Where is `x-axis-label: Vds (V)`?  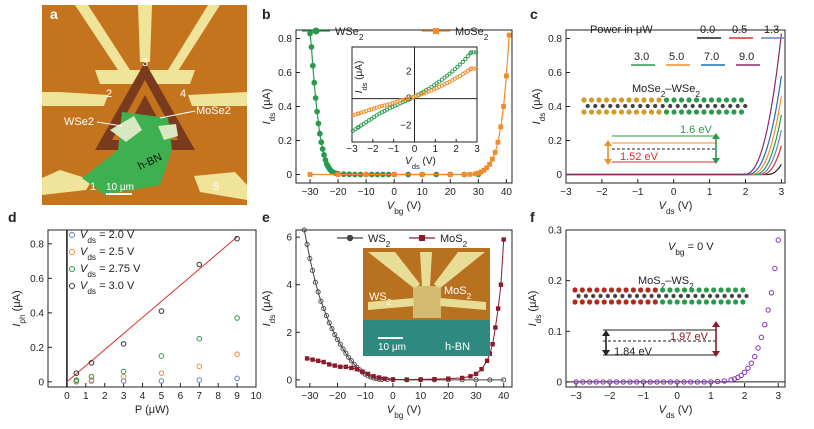 x-axis-label: Vds (V) is located at coordinates (676, 412).